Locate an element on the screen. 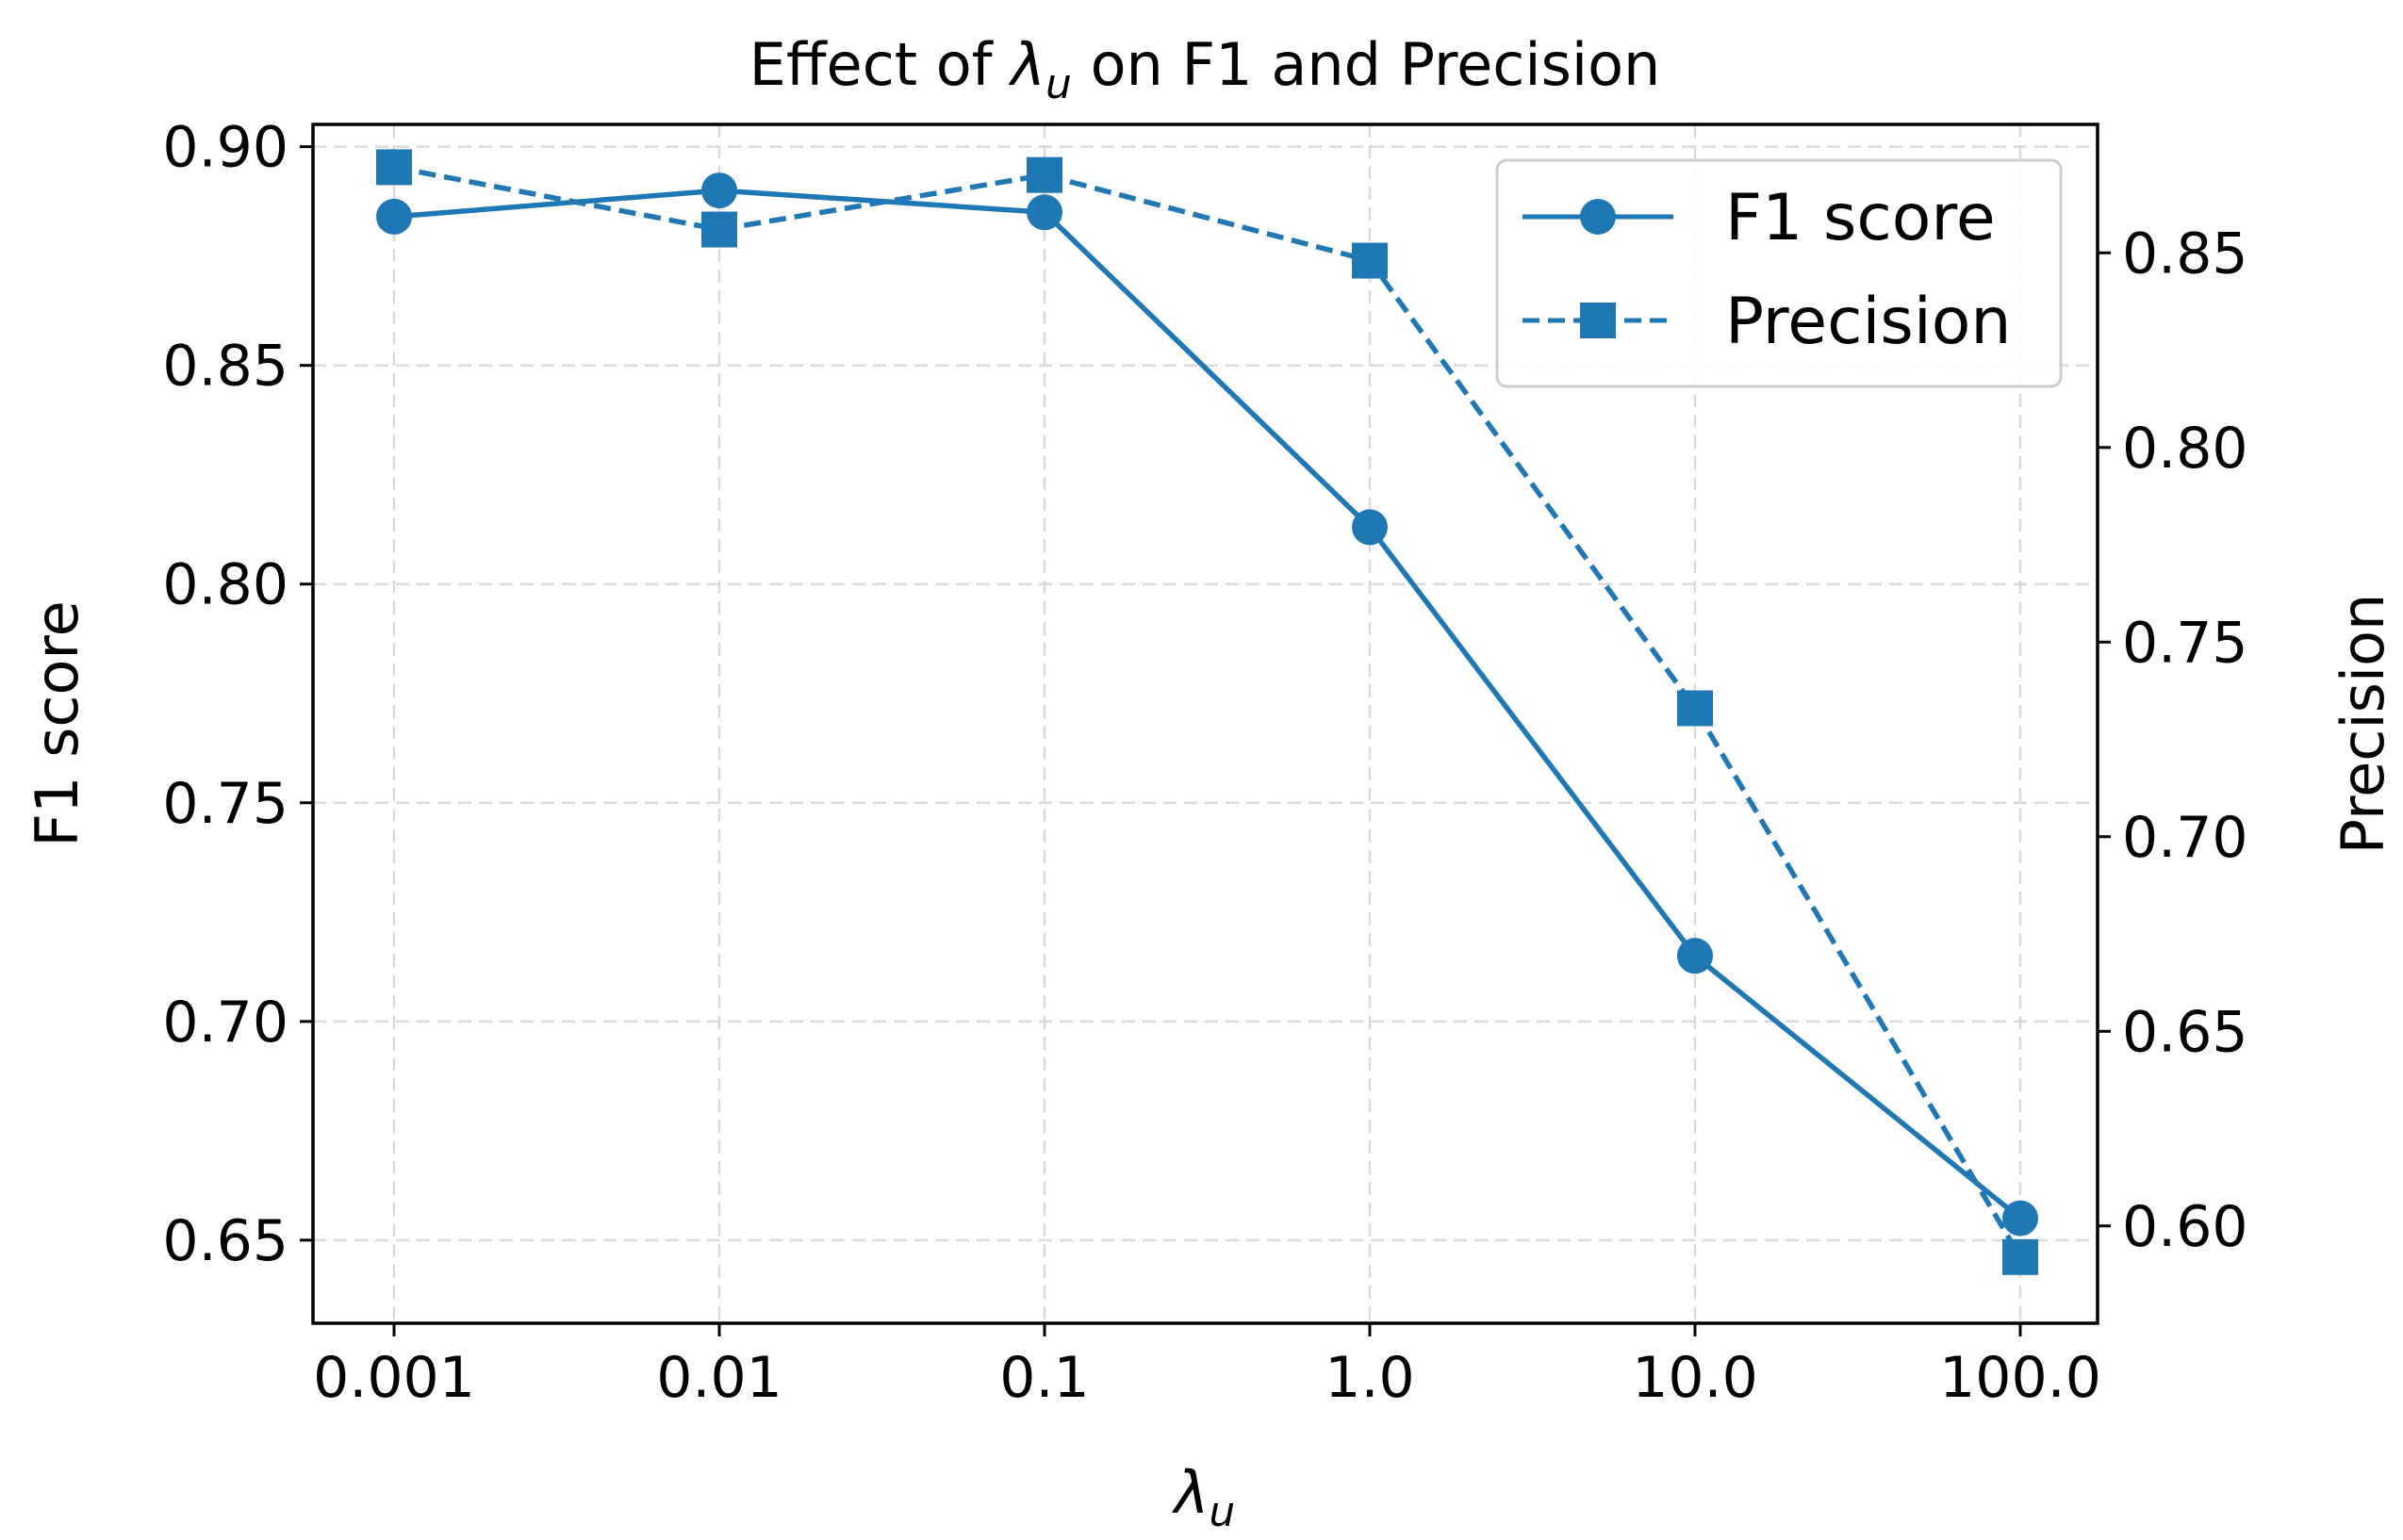  x-tick-label: 0.01 is located at coordinates (719, 1378).